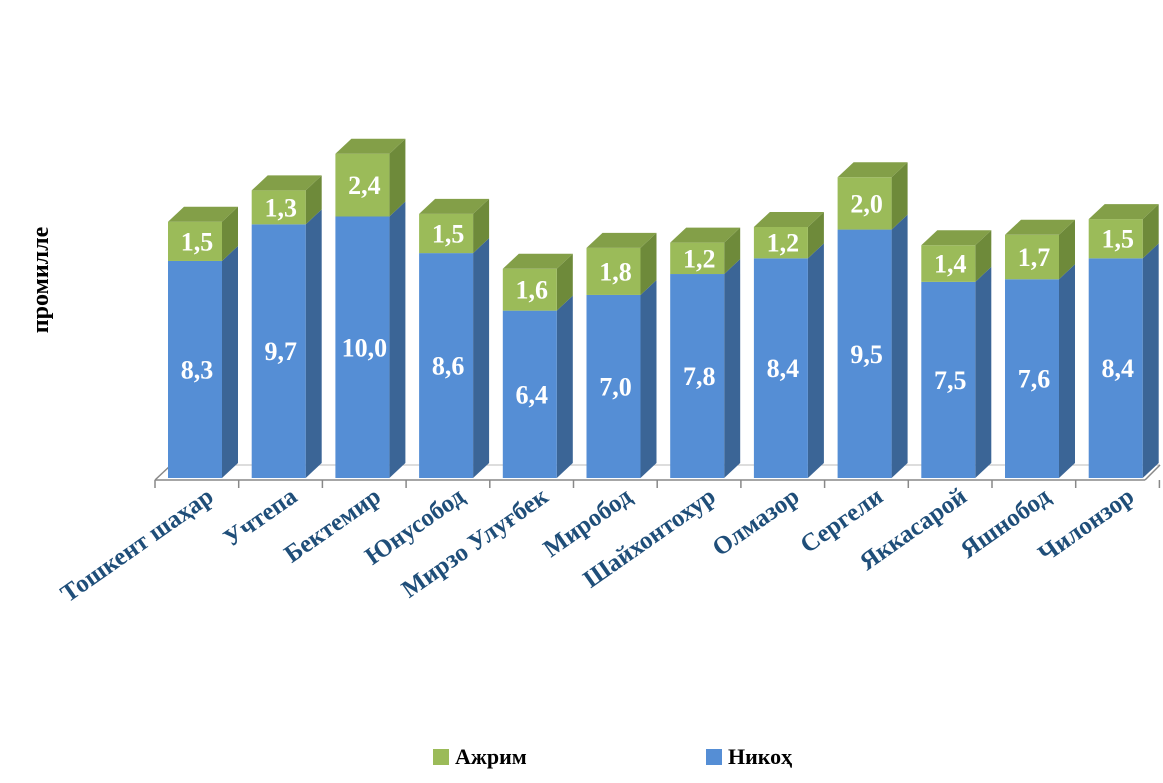 The width and height of the screenshot is (1163, 783). I want to click on legend-swatch-azhrim, so click(441, 757).